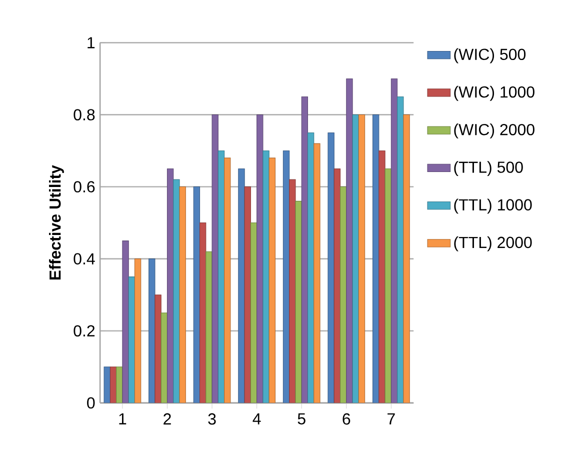 The width and height of the screenshot is (571, 450). Describe the element at coordinates (122, 419) in the screenshot. I see `x-tick-label: 1` at that location.